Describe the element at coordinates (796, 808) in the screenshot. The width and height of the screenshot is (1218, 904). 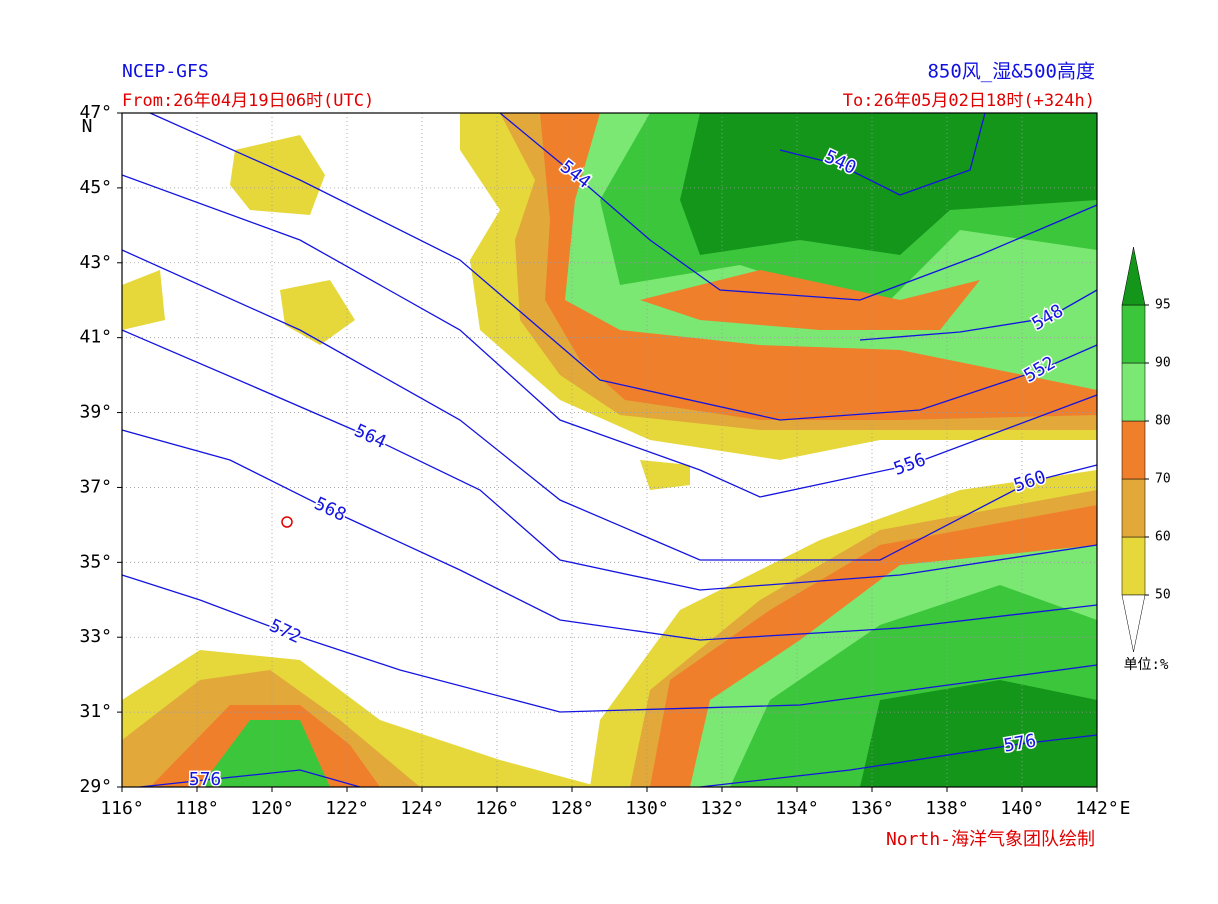
I see `x-tick-label: 134°` at that location.